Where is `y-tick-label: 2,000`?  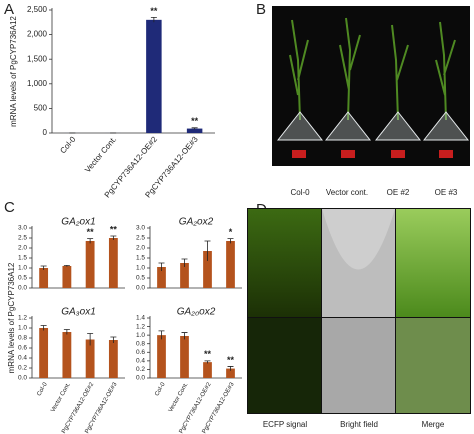
y-tick-label: 2,000 is located at coordinates (37, 34).